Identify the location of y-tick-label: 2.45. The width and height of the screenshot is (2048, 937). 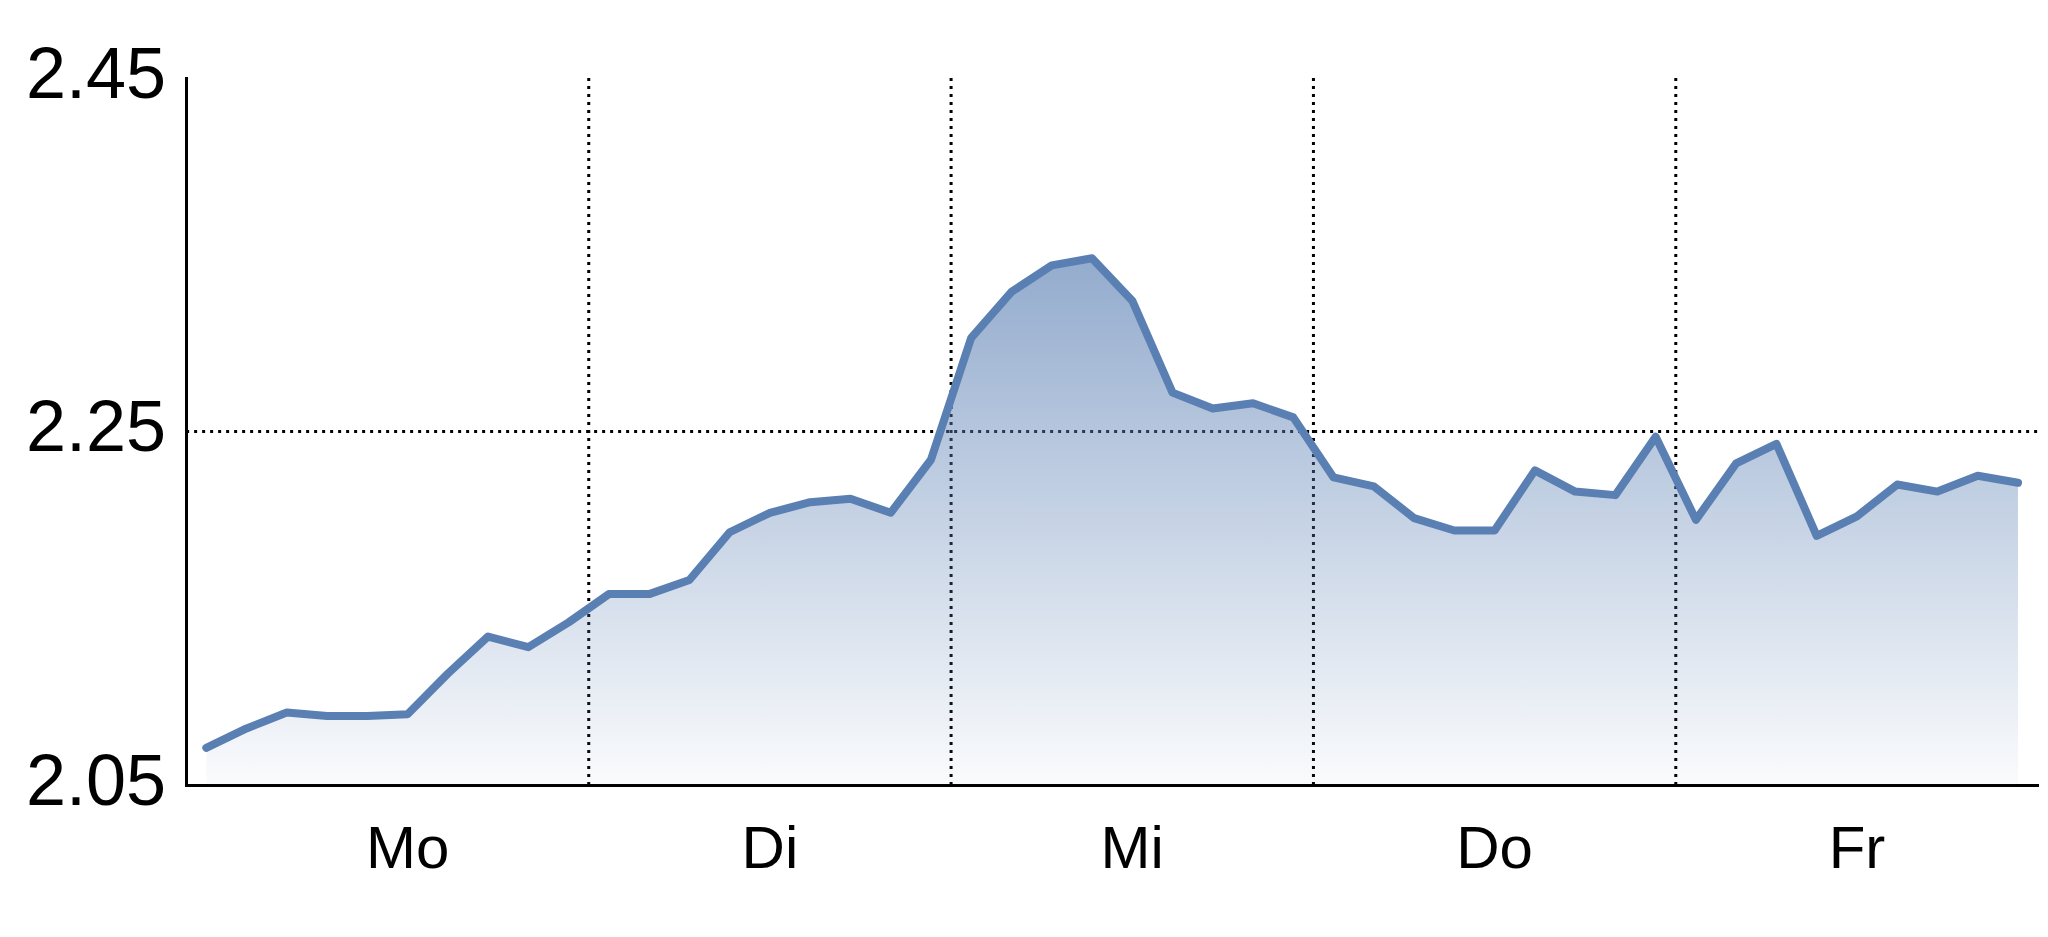
(96, 72).